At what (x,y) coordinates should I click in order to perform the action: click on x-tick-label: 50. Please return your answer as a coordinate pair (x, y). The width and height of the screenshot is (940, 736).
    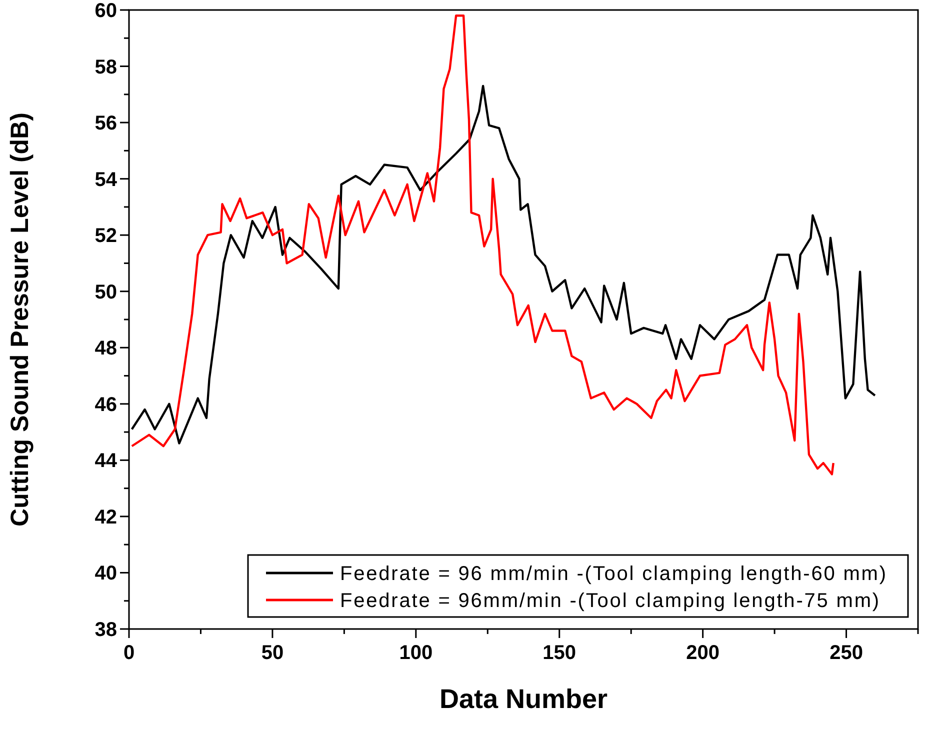
    Looking at the image, I should click on (272, 653).